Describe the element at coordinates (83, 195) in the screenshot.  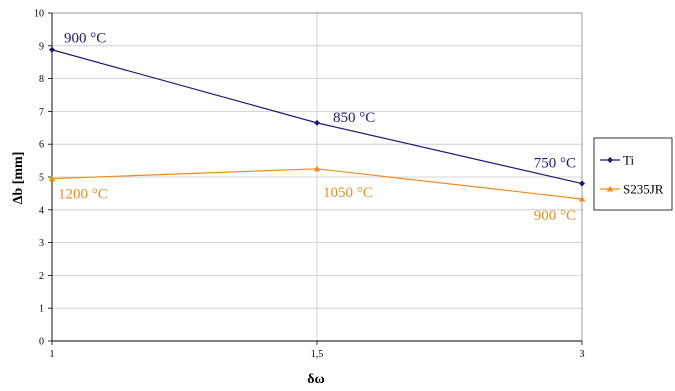
I see `temperature-label-s235jr: 1200 °C` at that location.